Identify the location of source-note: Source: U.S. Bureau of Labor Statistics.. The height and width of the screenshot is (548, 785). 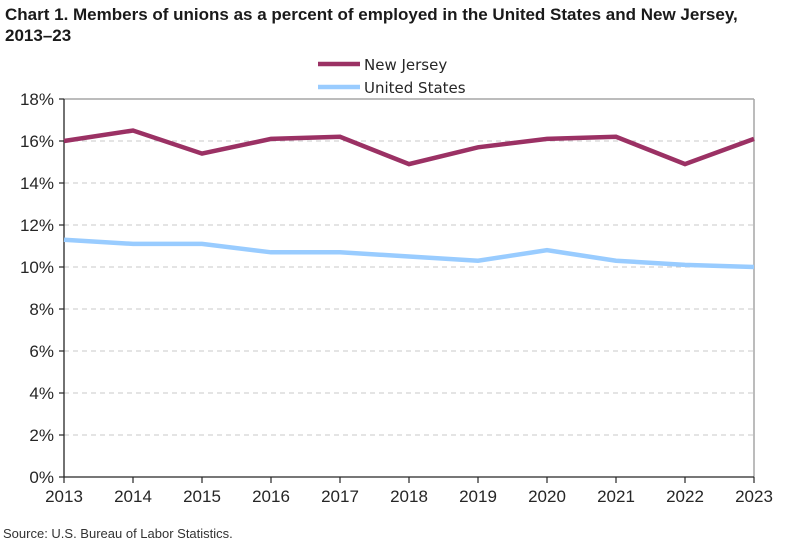
(118, 533).